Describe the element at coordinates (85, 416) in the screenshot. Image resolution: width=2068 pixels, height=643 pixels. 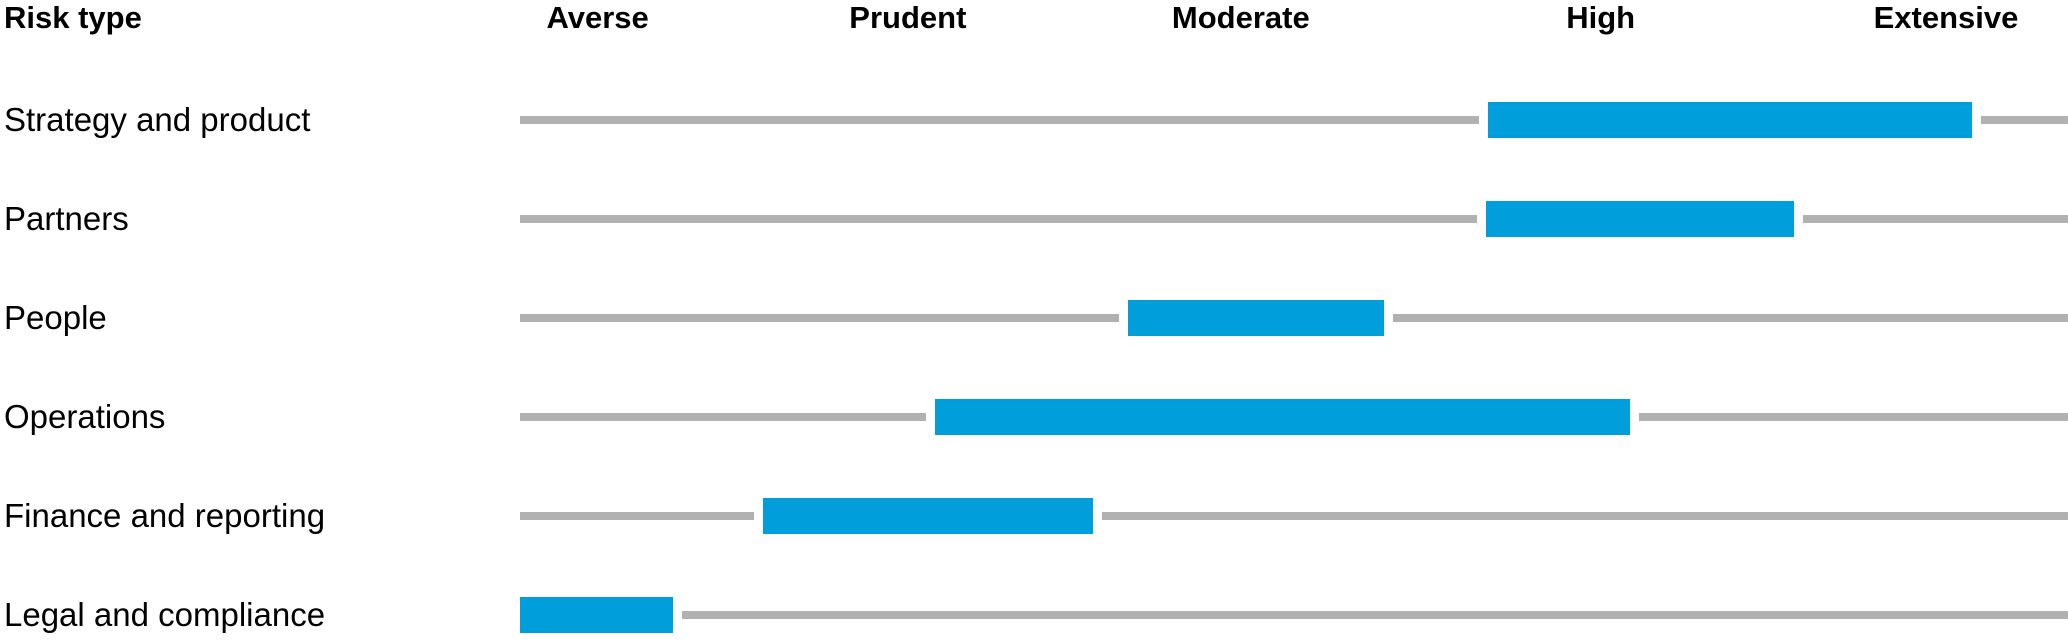
I see `risk-type-label: Operations` at that location.